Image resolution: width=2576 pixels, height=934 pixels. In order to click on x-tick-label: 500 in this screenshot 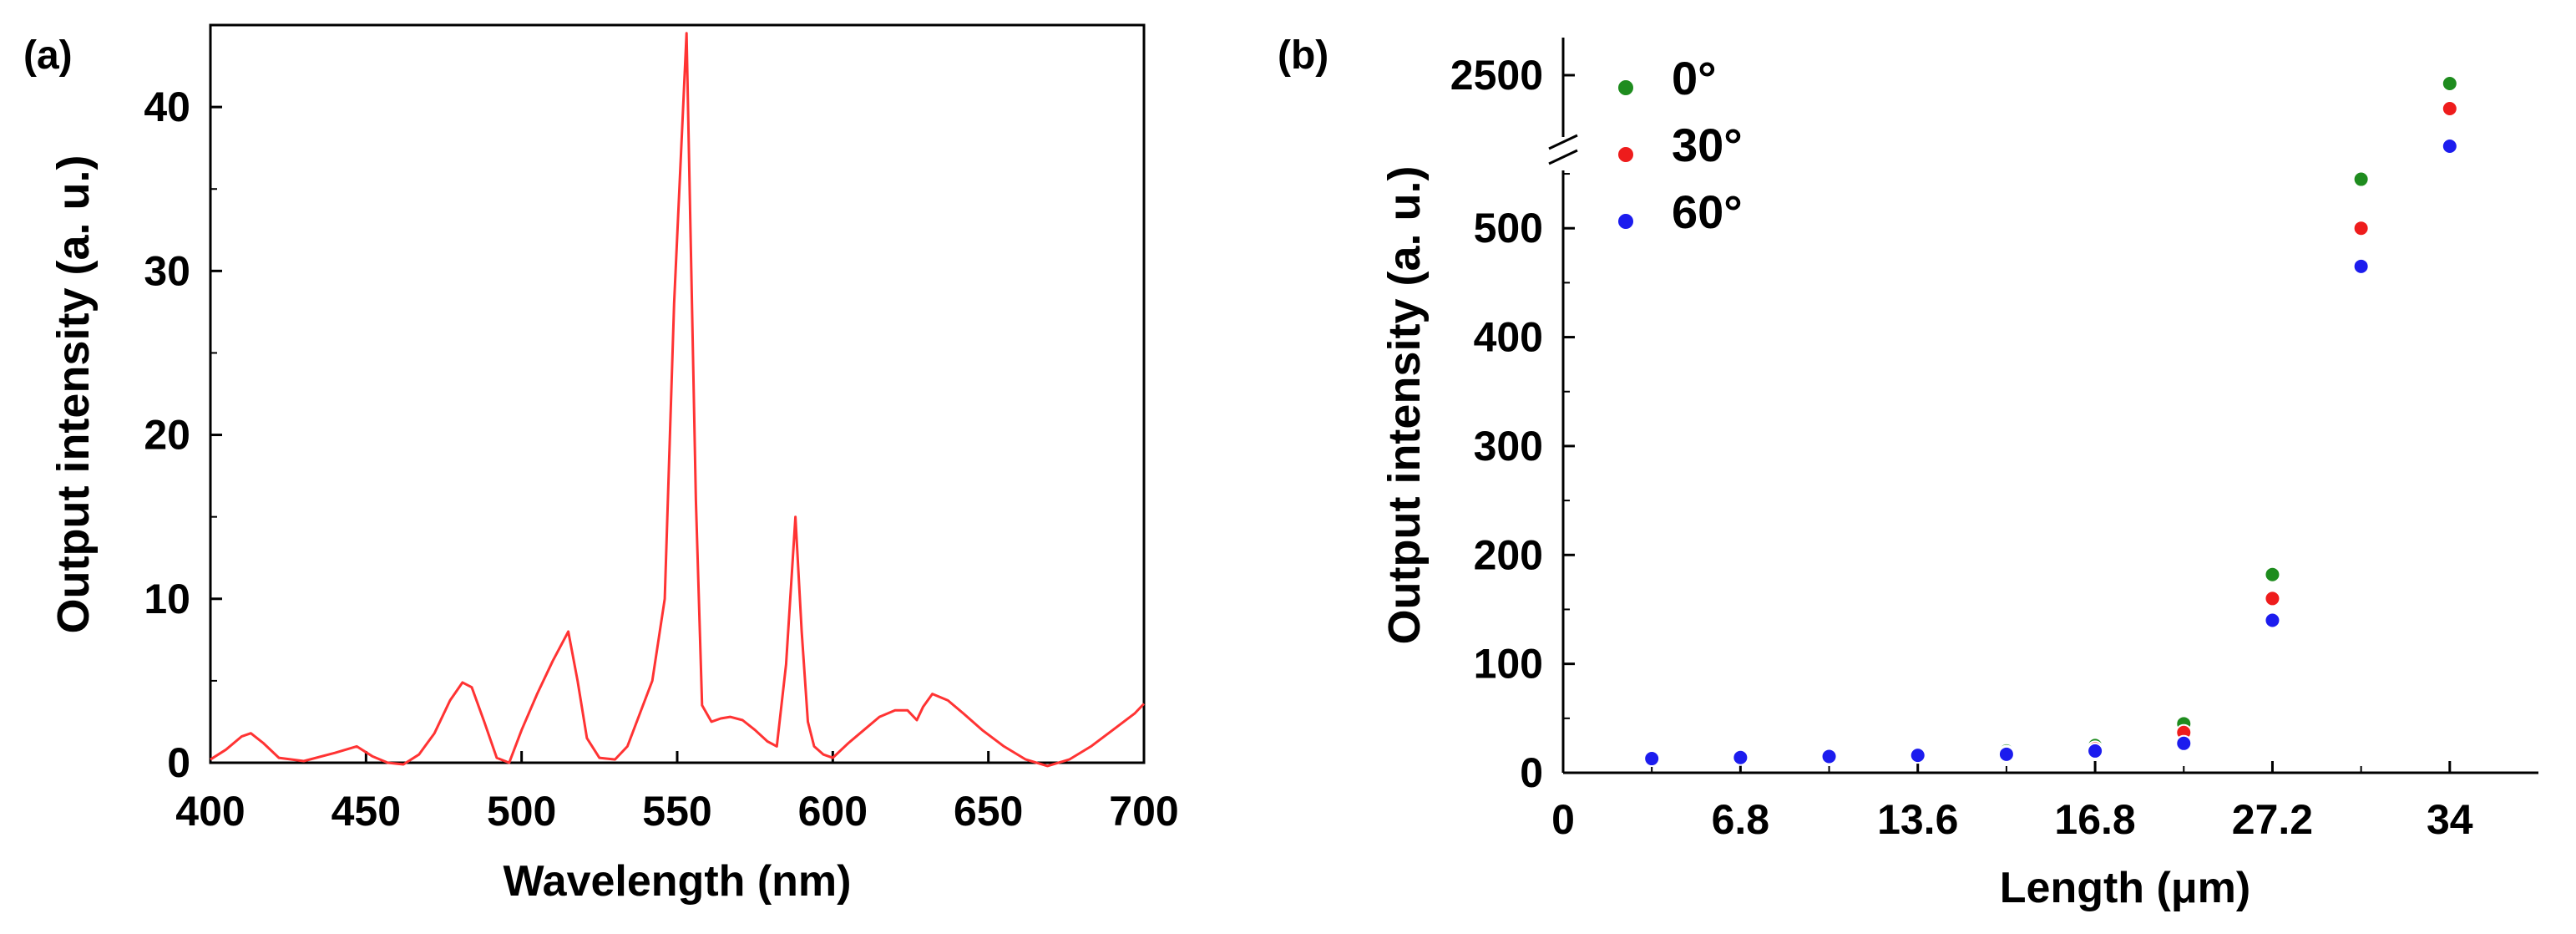, I will do `click(521, 811)`.